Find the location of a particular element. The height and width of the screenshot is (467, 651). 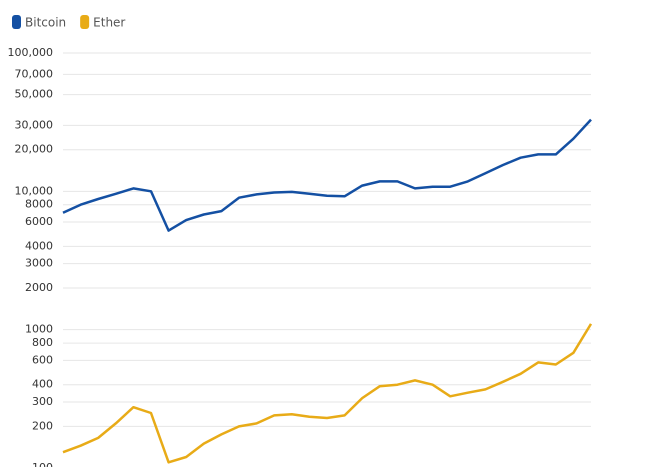

y-tick-label: 3000 is located at coordinates (39, 263).